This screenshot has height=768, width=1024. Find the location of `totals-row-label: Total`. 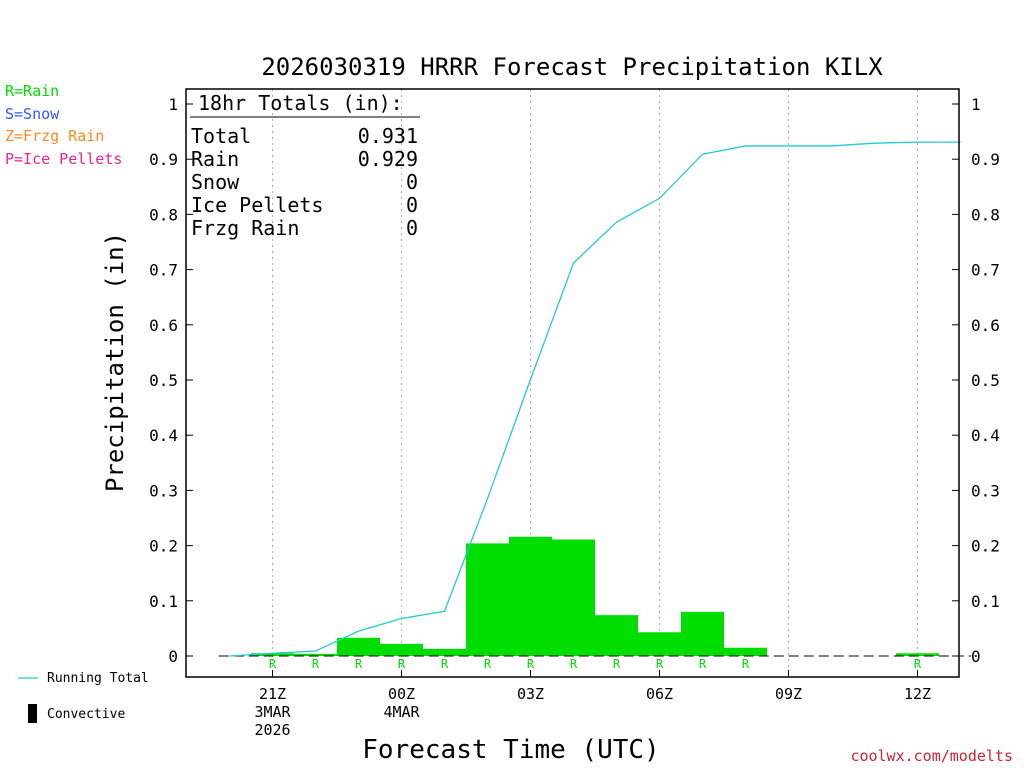

totals-row-label: Total is located at coordinates (221, 136).